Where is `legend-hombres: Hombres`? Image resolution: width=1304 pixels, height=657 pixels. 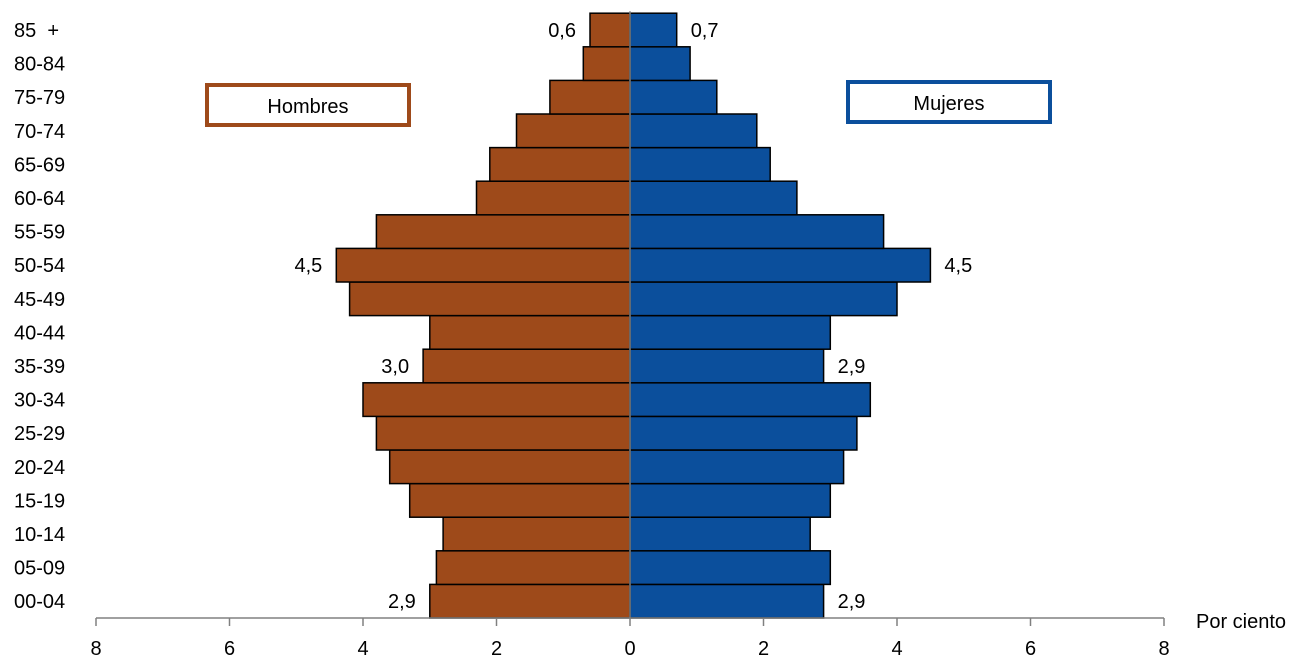
legend-hombres: Hombres is located at coordinates (308, 105).